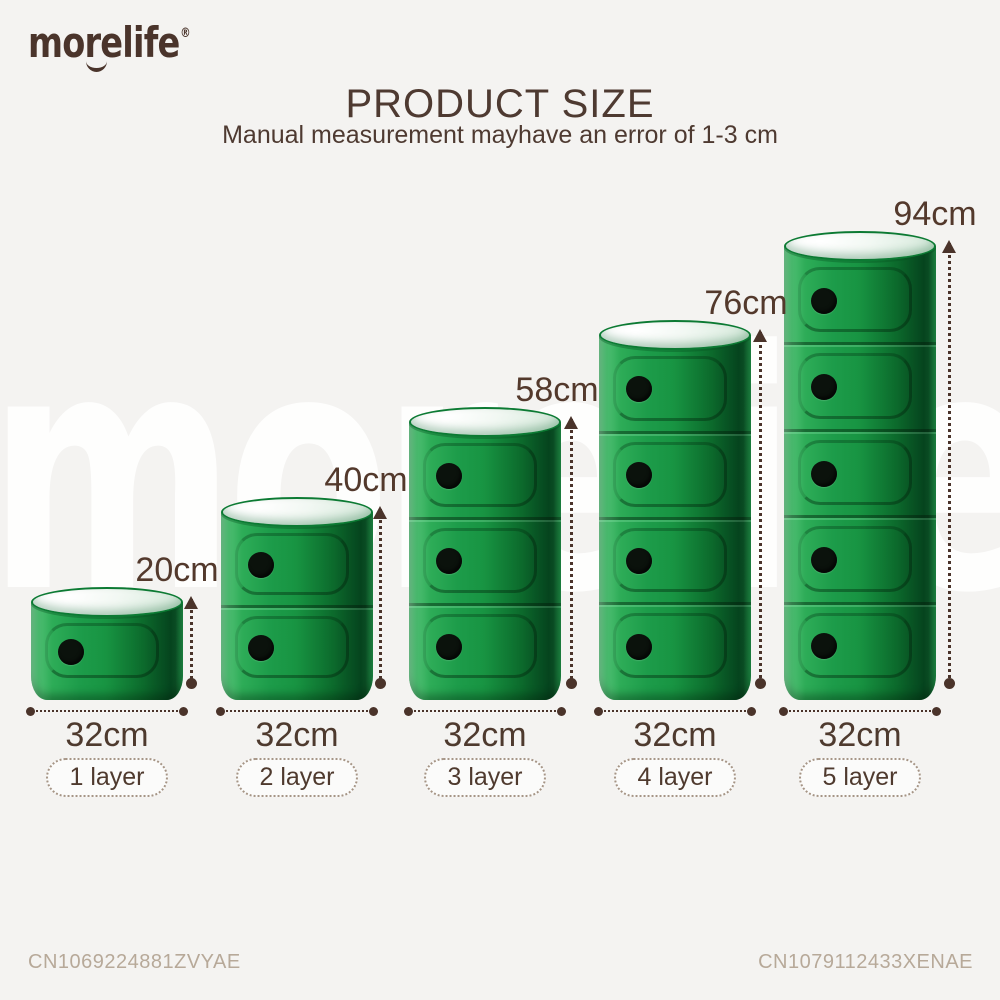 Image resolution: width=1000 pixels, height=1000 pixels. I want to click on layer-tag-label: 4 layer, so click(675, 777).